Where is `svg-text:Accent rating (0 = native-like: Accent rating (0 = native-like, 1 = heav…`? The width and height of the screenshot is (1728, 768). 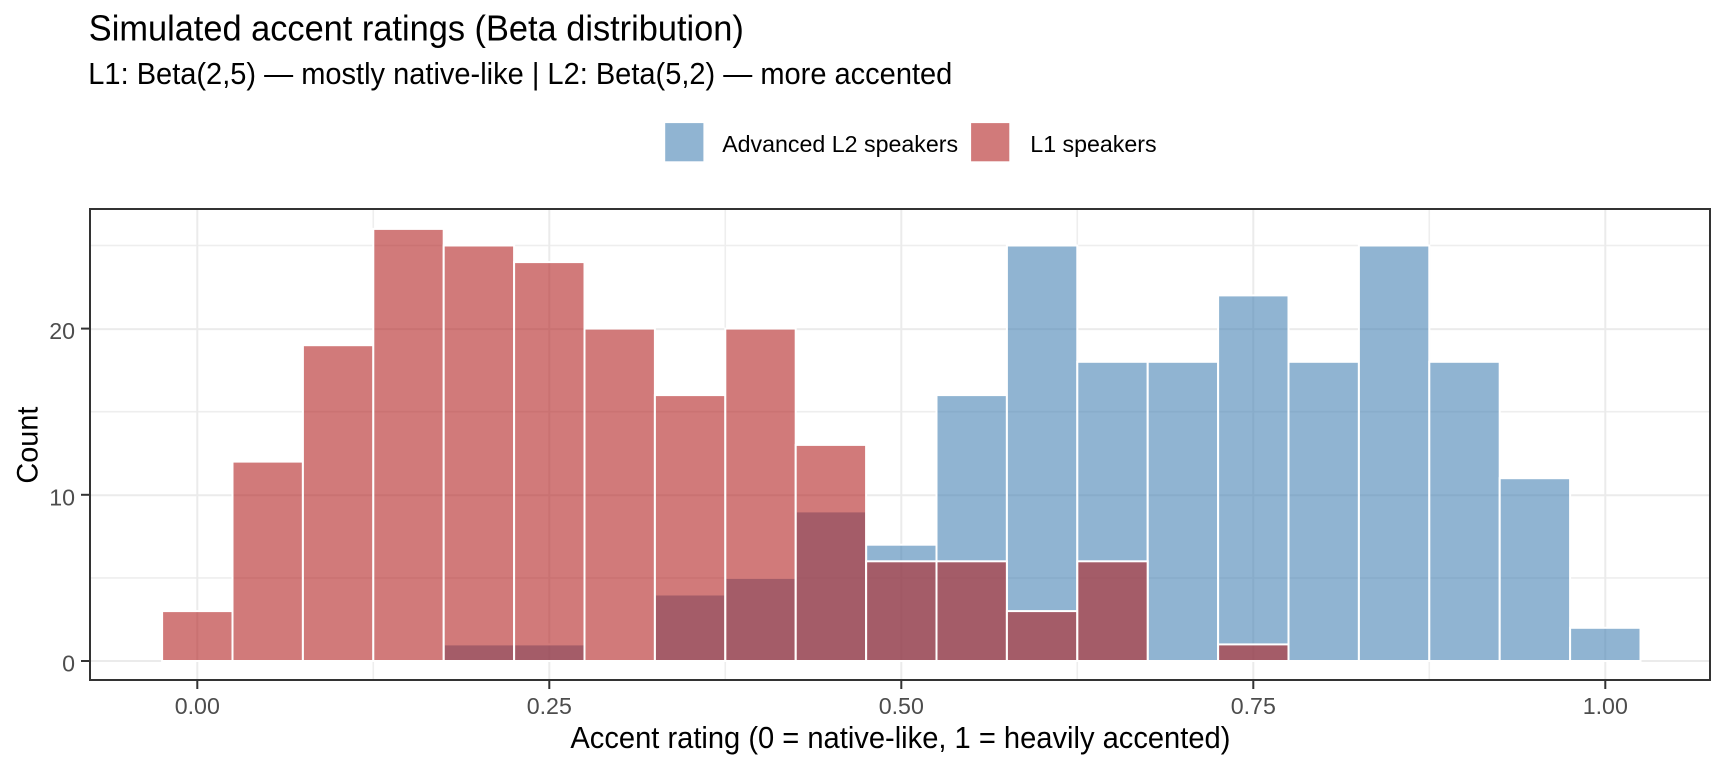
svg-text:Accent rating (0 = native-like: Accent rating (0 = native-like, 1 = heav… is located at coordinates (900, 738).